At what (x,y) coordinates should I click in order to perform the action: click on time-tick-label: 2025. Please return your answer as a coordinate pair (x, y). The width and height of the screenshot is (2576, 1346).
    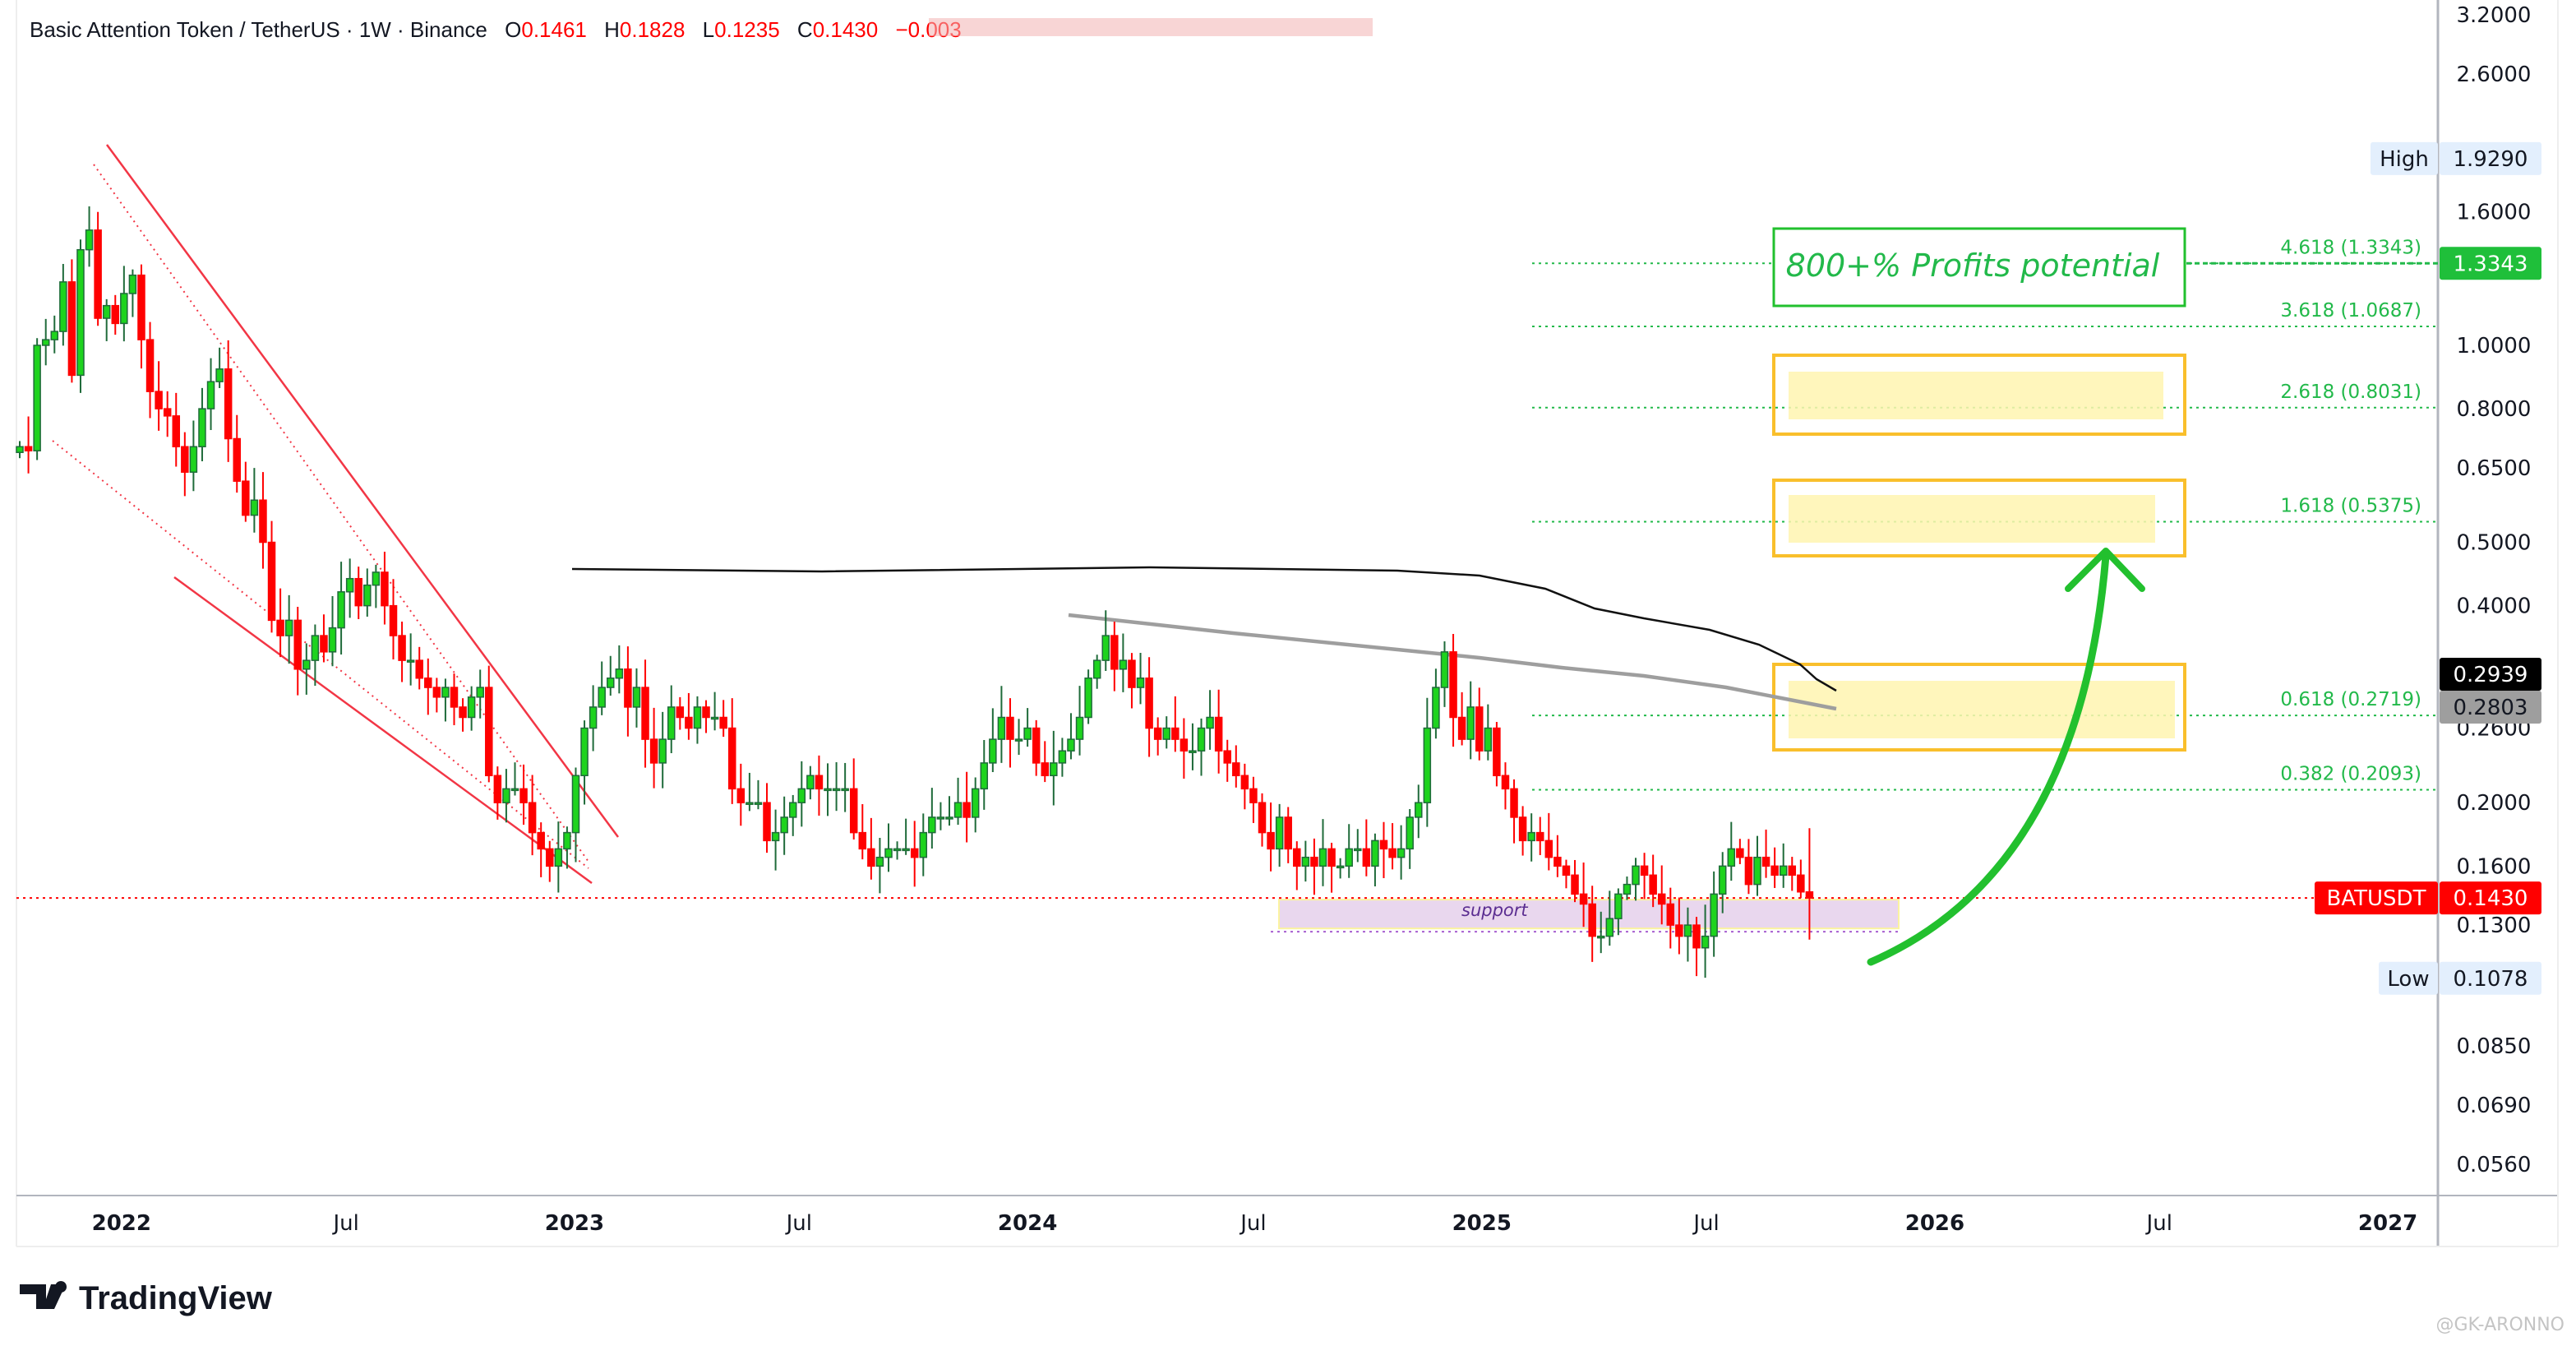
    Looking at the image, I should click on (1482, 1223).